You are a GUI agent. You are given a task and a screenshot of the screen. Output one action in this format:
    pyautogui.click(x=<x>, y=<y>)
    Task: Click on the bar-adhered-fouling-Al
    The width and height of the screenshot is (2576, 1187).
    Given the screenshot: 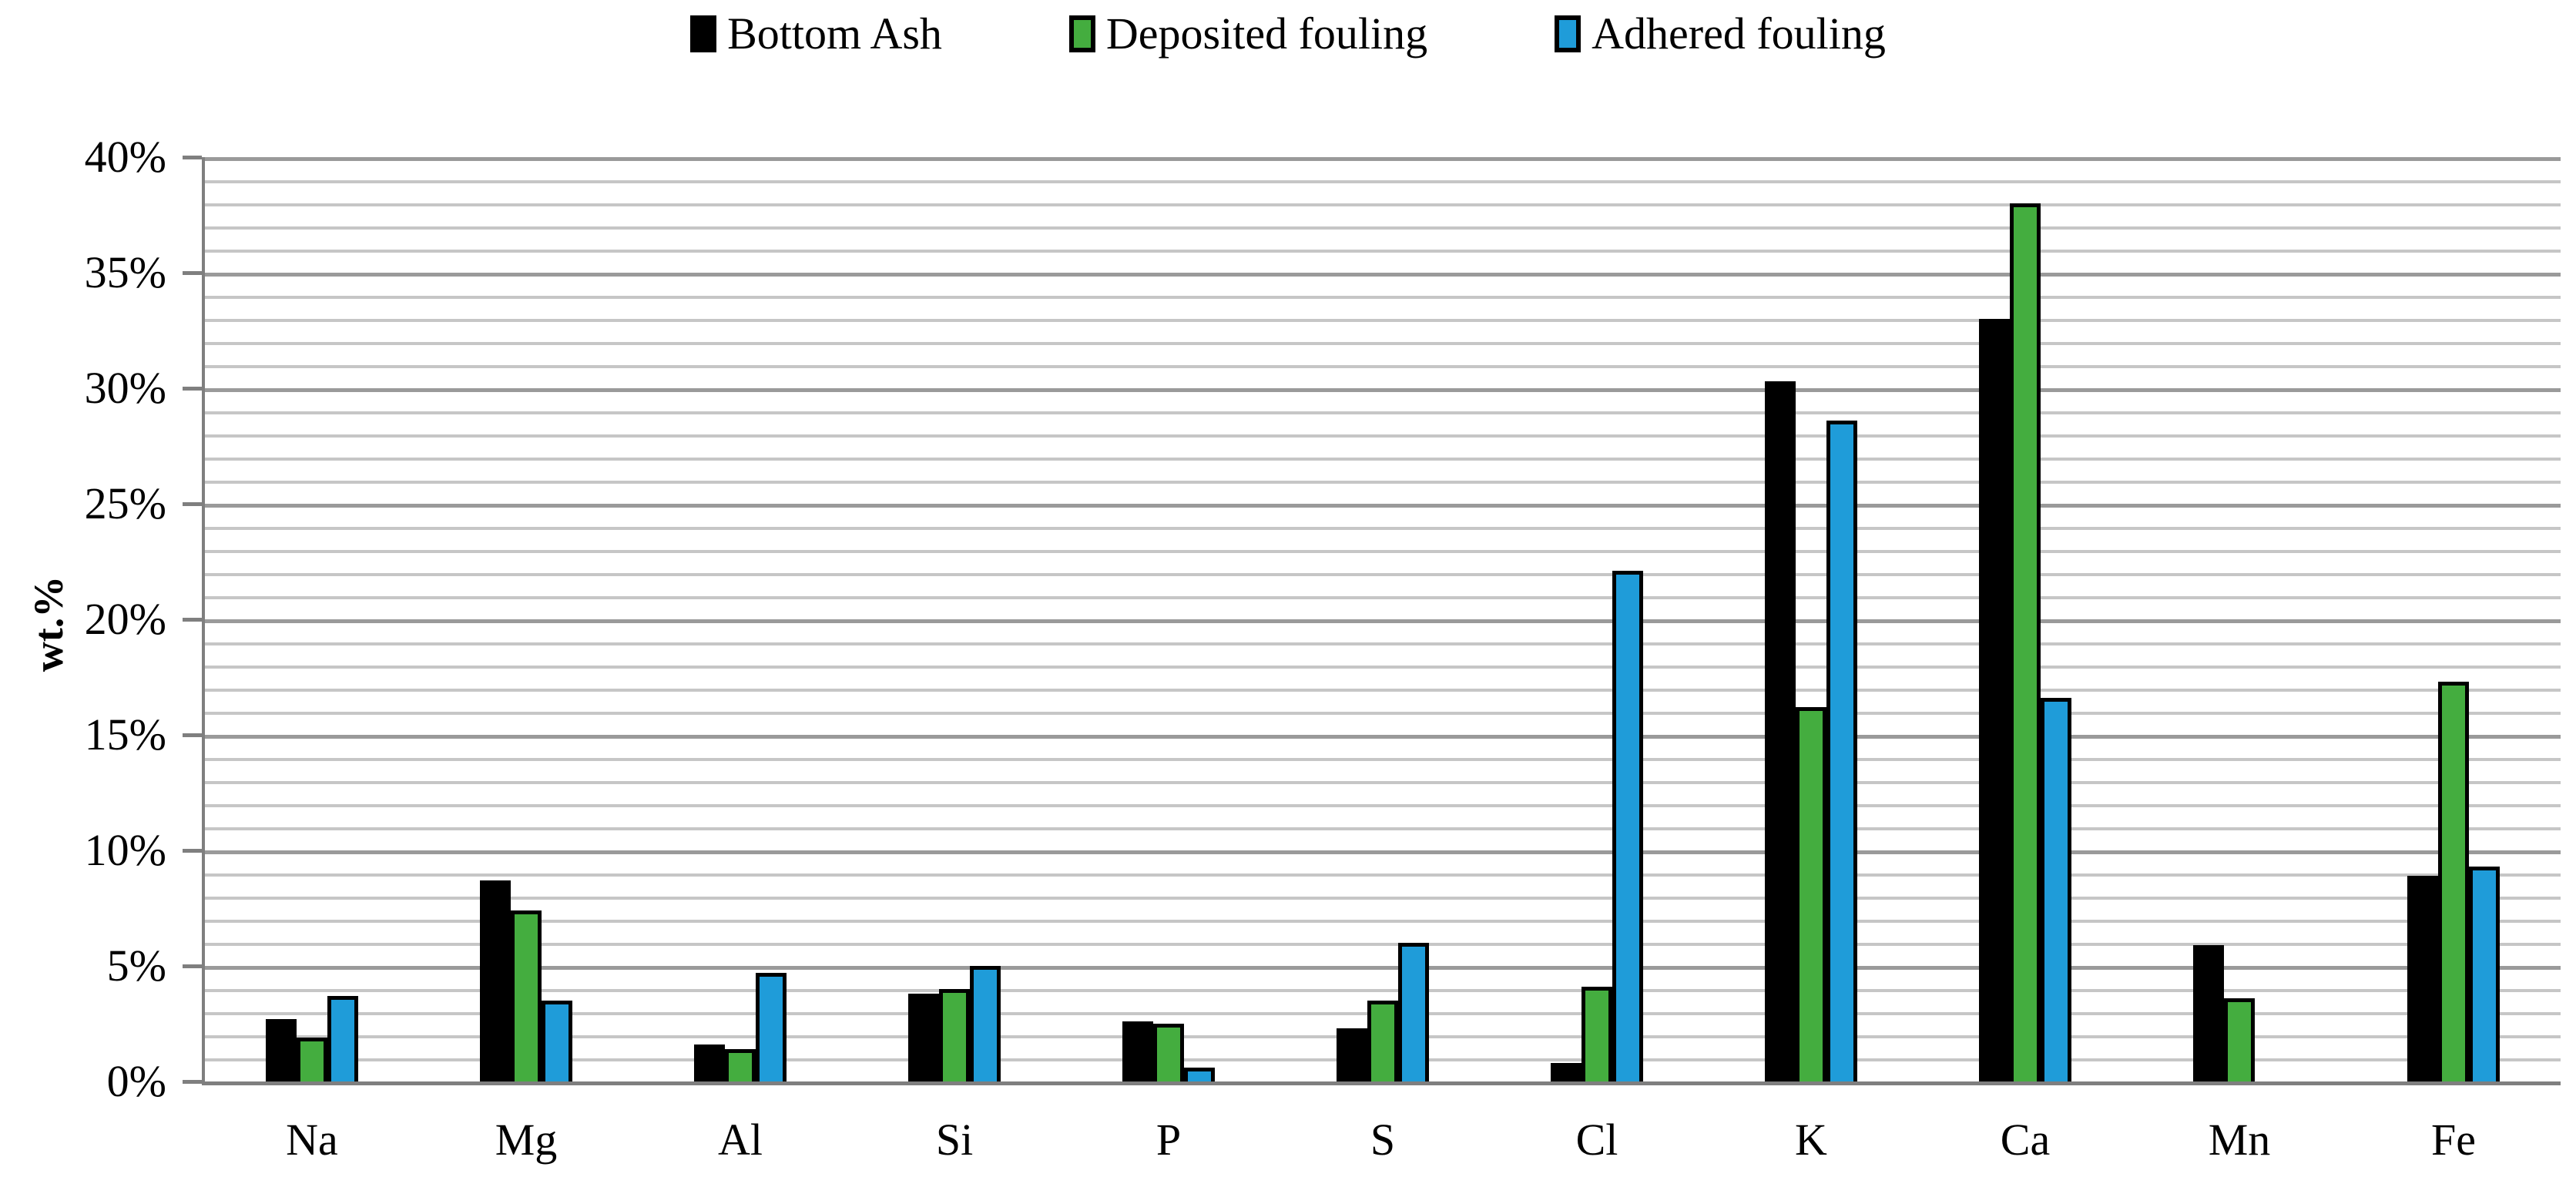 What is the action you would take?
    pyautogui.click(x=771, y=1027)
    